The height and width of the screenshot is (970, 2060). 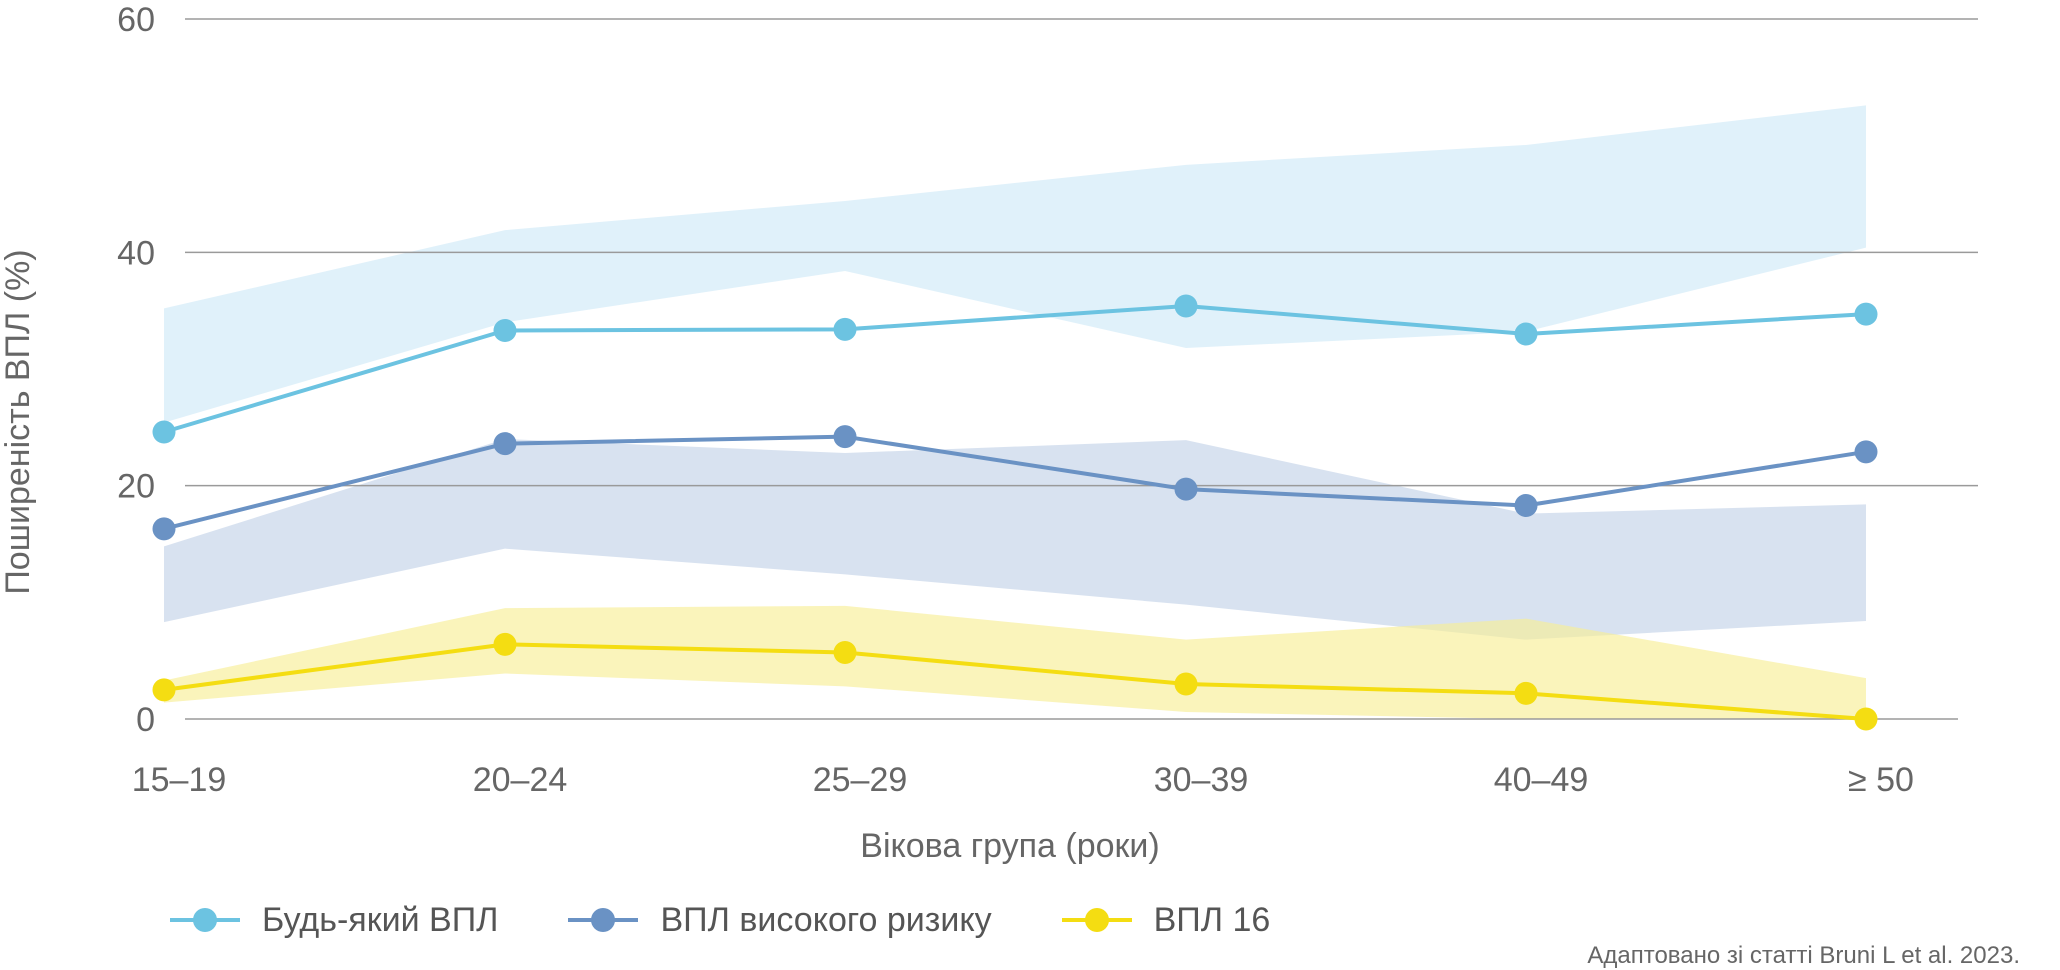 I want to click on legend: Будь-який ВПЛ ВПЛ високого ризику ВПЛ 16, so click(x=755, y=920).